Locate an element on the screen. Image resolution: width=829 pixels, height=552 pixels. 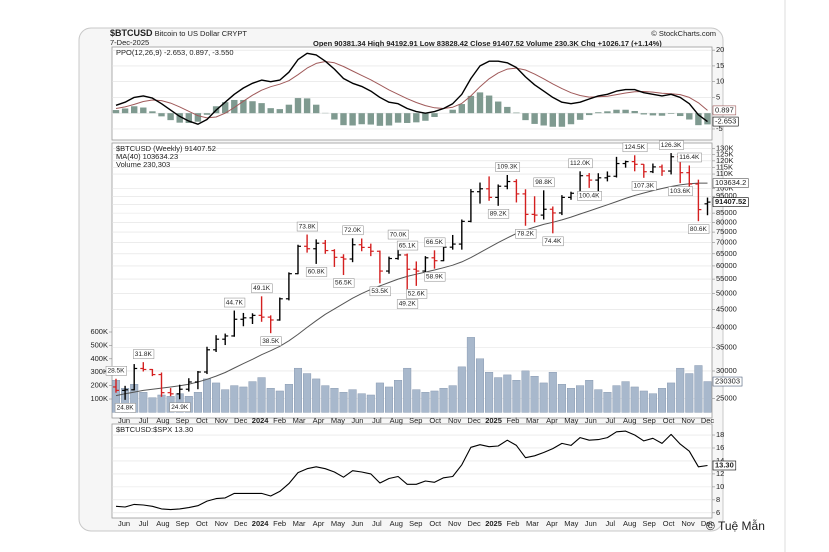
annotation: 109.3K is located at coordinates (507, 167).